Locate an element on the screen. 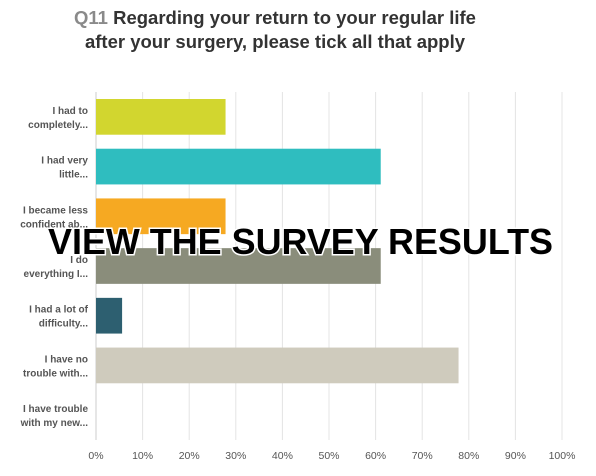 Image resolution: width=596 pixels, height=476 pixels. overlay-banner: VIEW THE SURVEY RESULTS is located at coordinates (300, 241).